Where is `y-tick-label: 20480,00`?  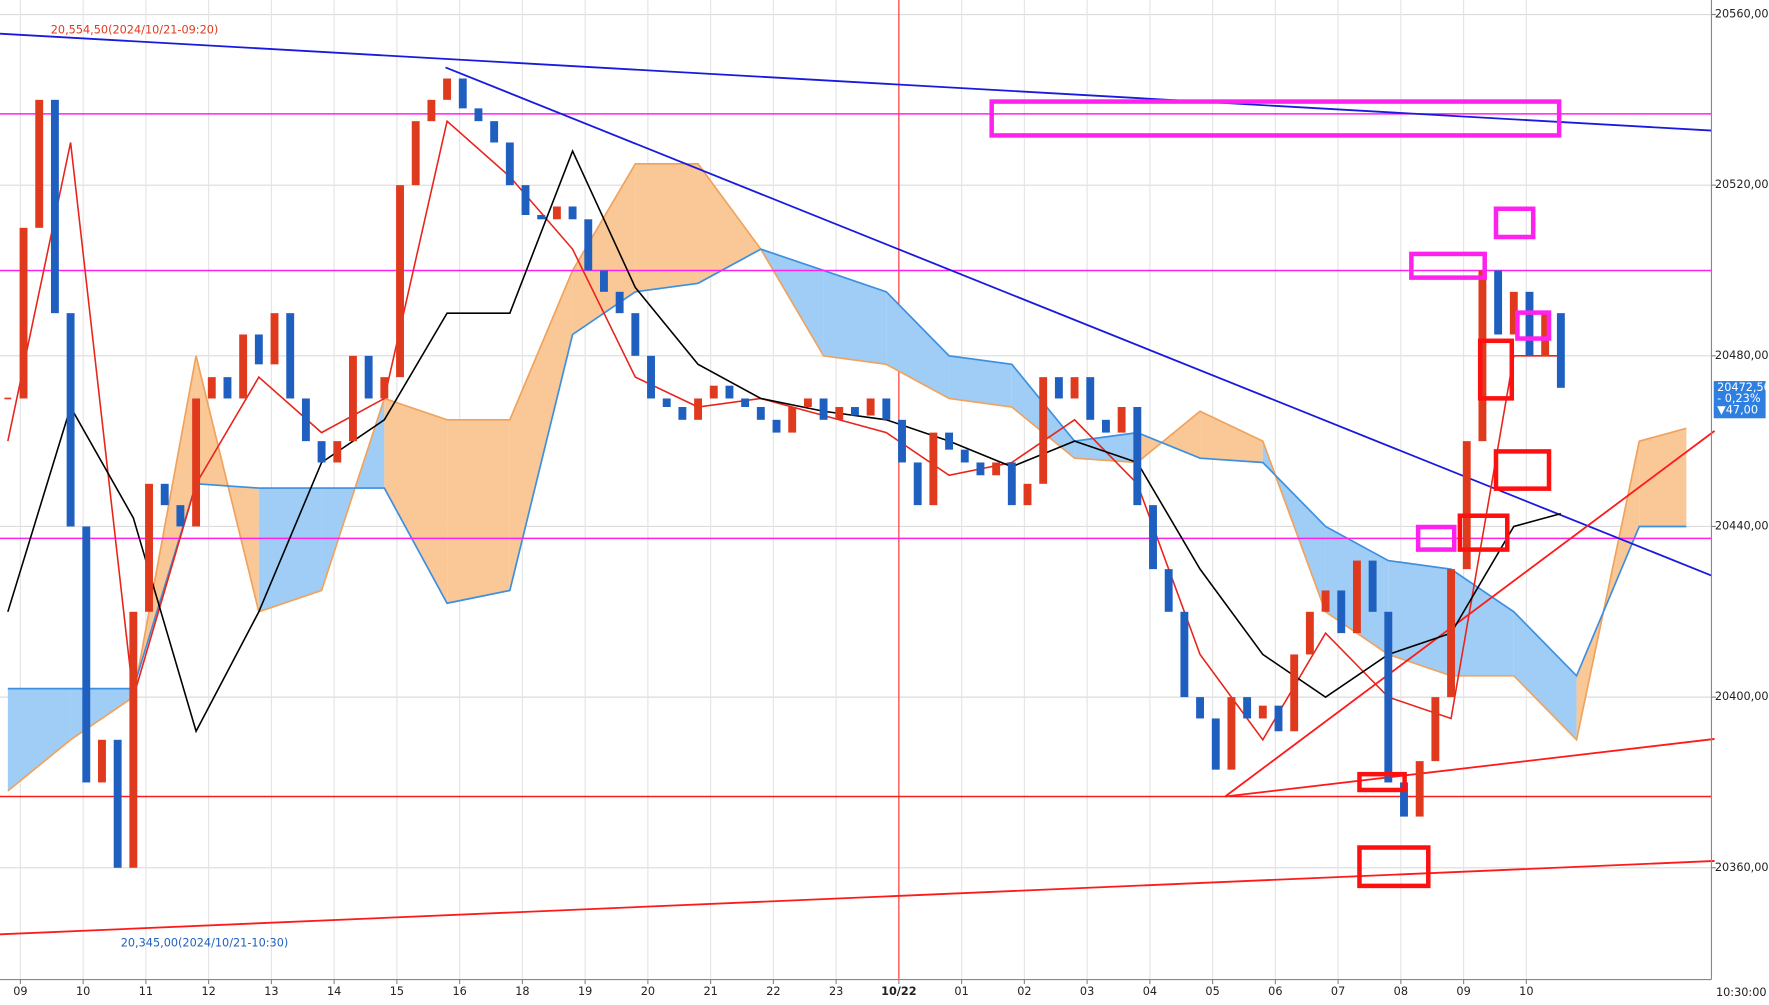 y-tick-label: 20480,00 is located at coordinates (1742, 355).